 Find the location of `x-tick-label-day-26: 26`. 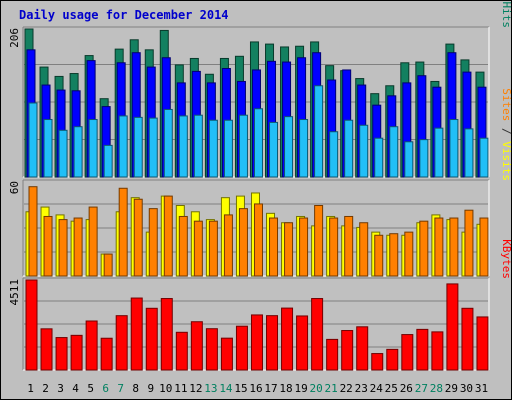

x-tick-label-day-26: 26 is located at coordinates (406, 388).